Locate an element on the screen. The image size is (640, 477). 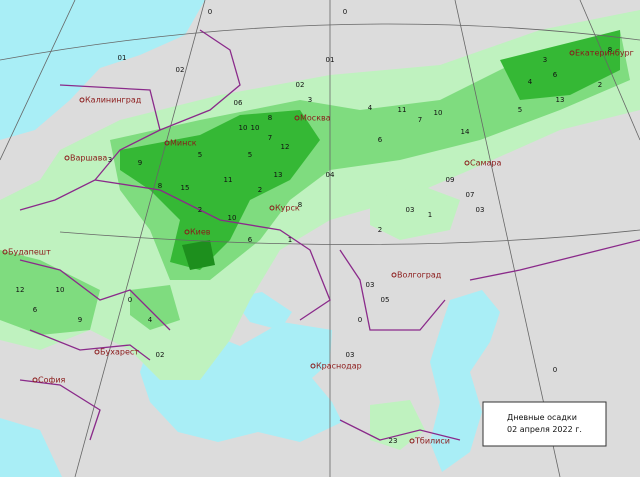
legend-date: 02 апреля 2022 г. is located at coordinates (544, 429).